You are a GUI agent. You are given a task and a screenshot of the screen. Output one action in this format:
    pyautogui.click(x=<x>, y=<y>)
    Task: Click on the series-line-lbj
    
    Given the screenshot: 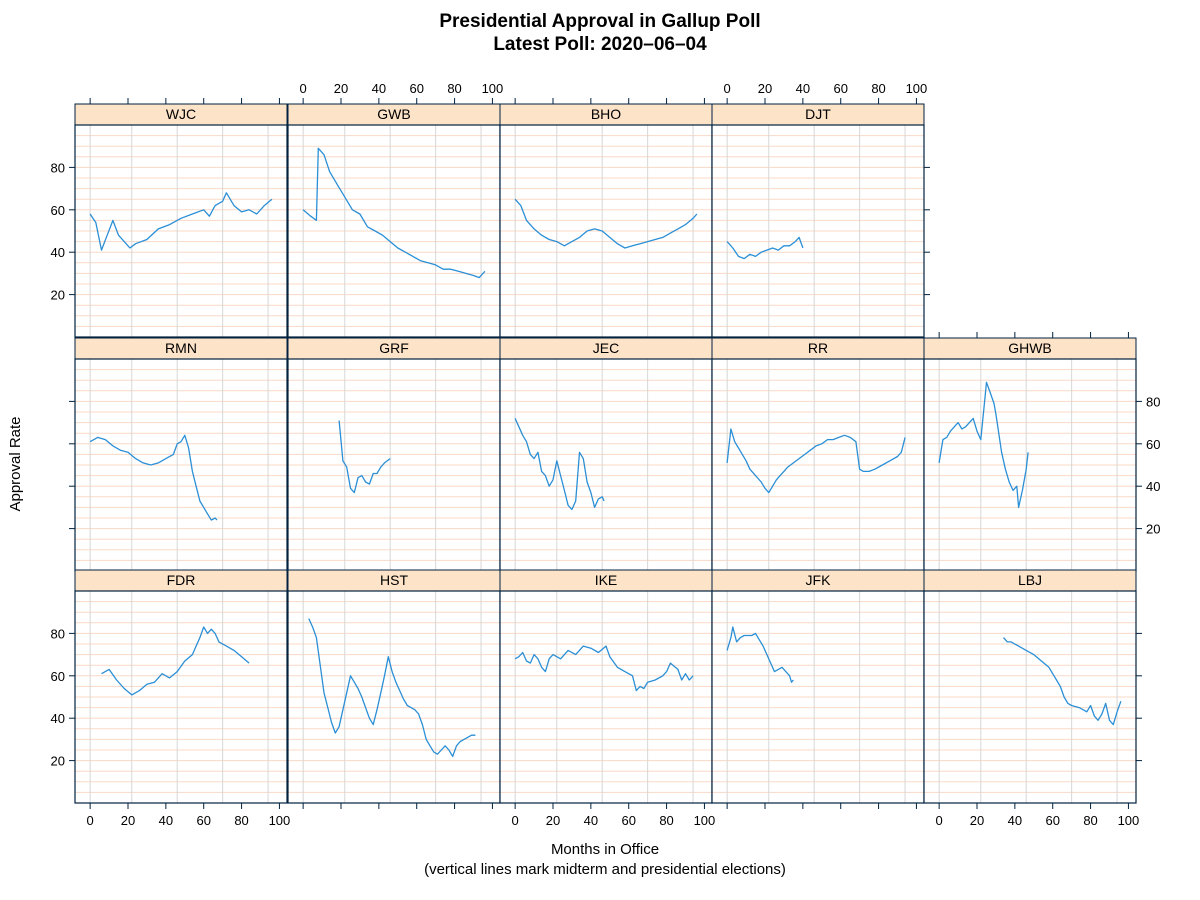 What is the action you would take?
    pyautogui.click(x=1062, y=681)
    